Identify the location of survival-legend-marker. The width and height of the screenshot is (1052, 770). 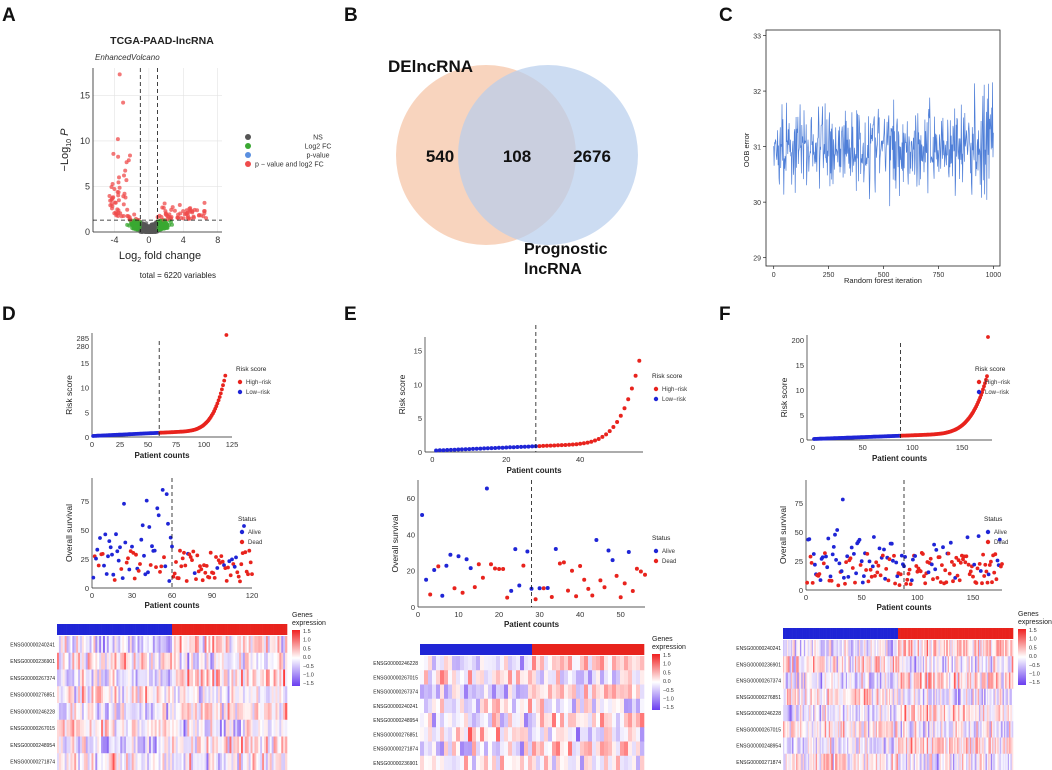
(988, 532).